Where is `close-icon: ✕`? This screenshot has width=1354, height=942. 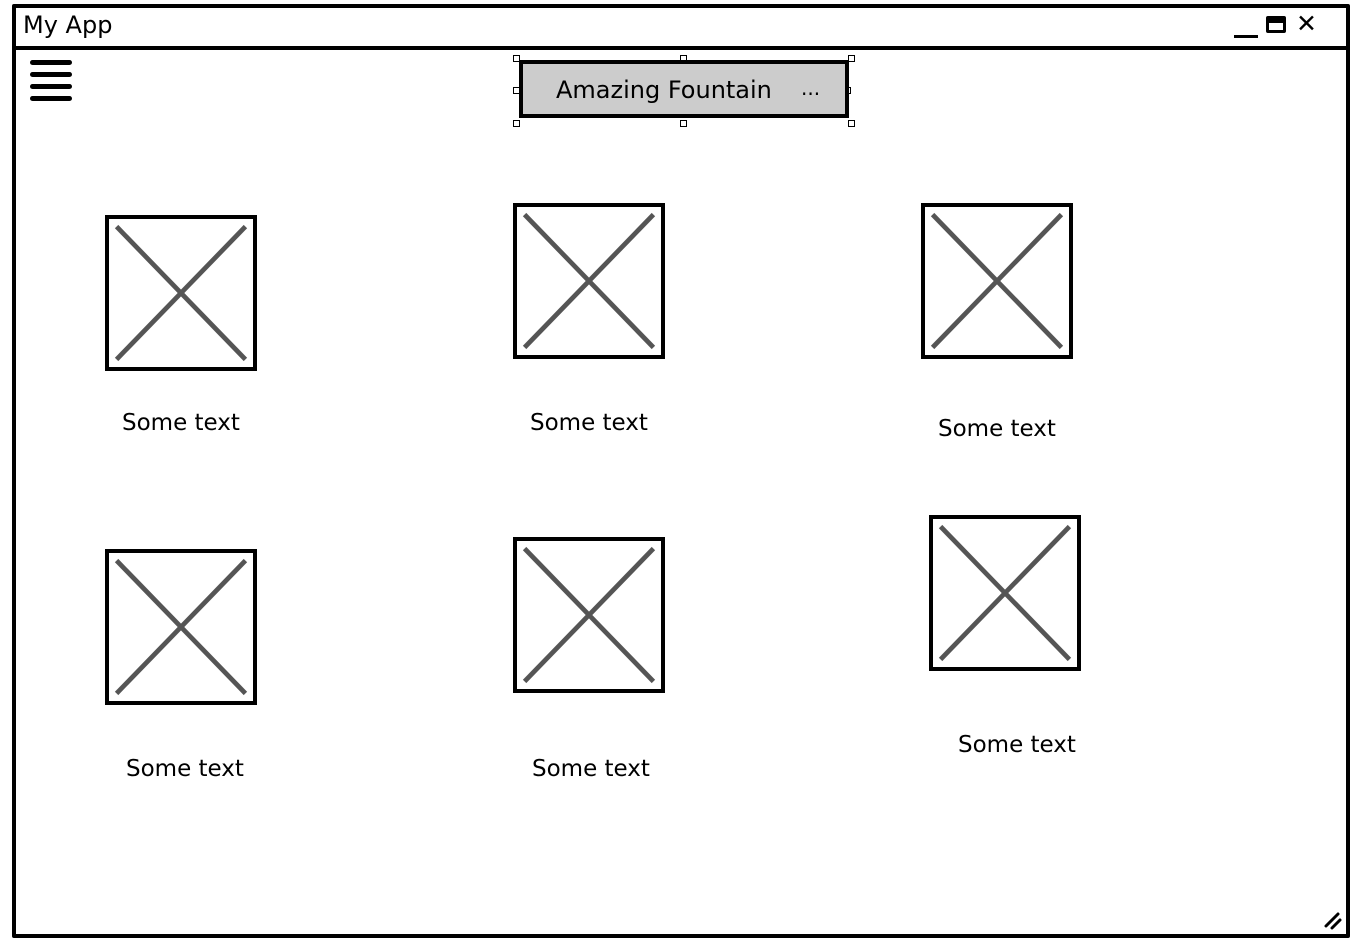
close-icon: ✕ is located at coordinates (1306, 24).